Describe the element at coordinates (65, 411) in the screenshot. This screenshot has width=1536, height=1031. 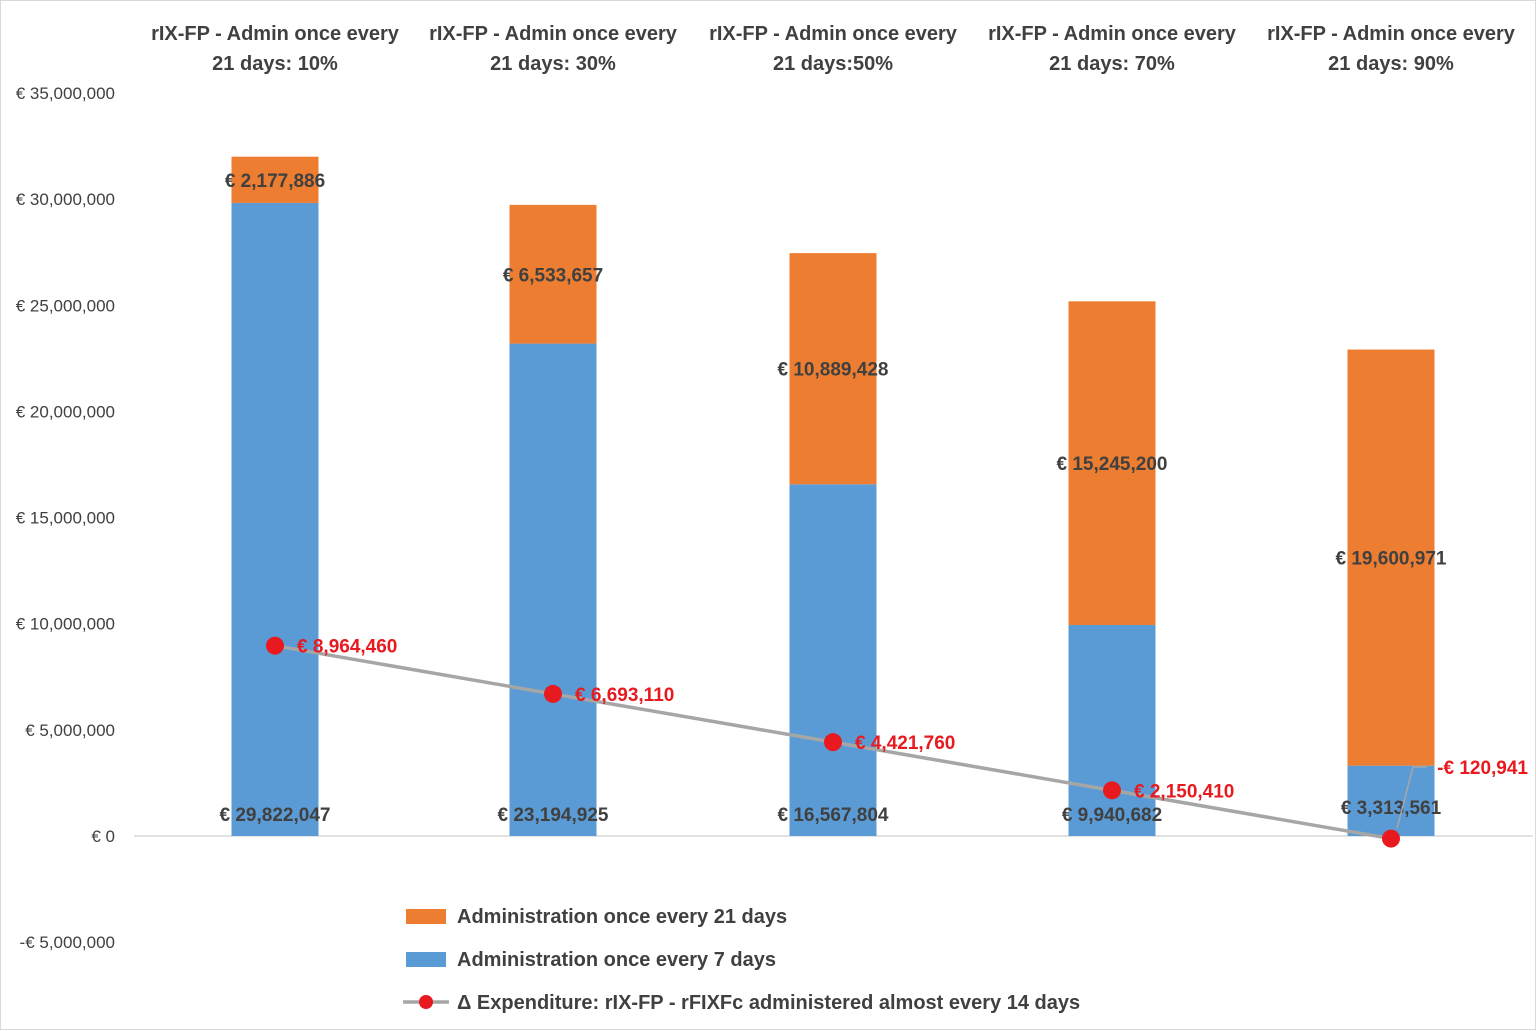
I see `y-tick-label: € 20,000,000` at that location.